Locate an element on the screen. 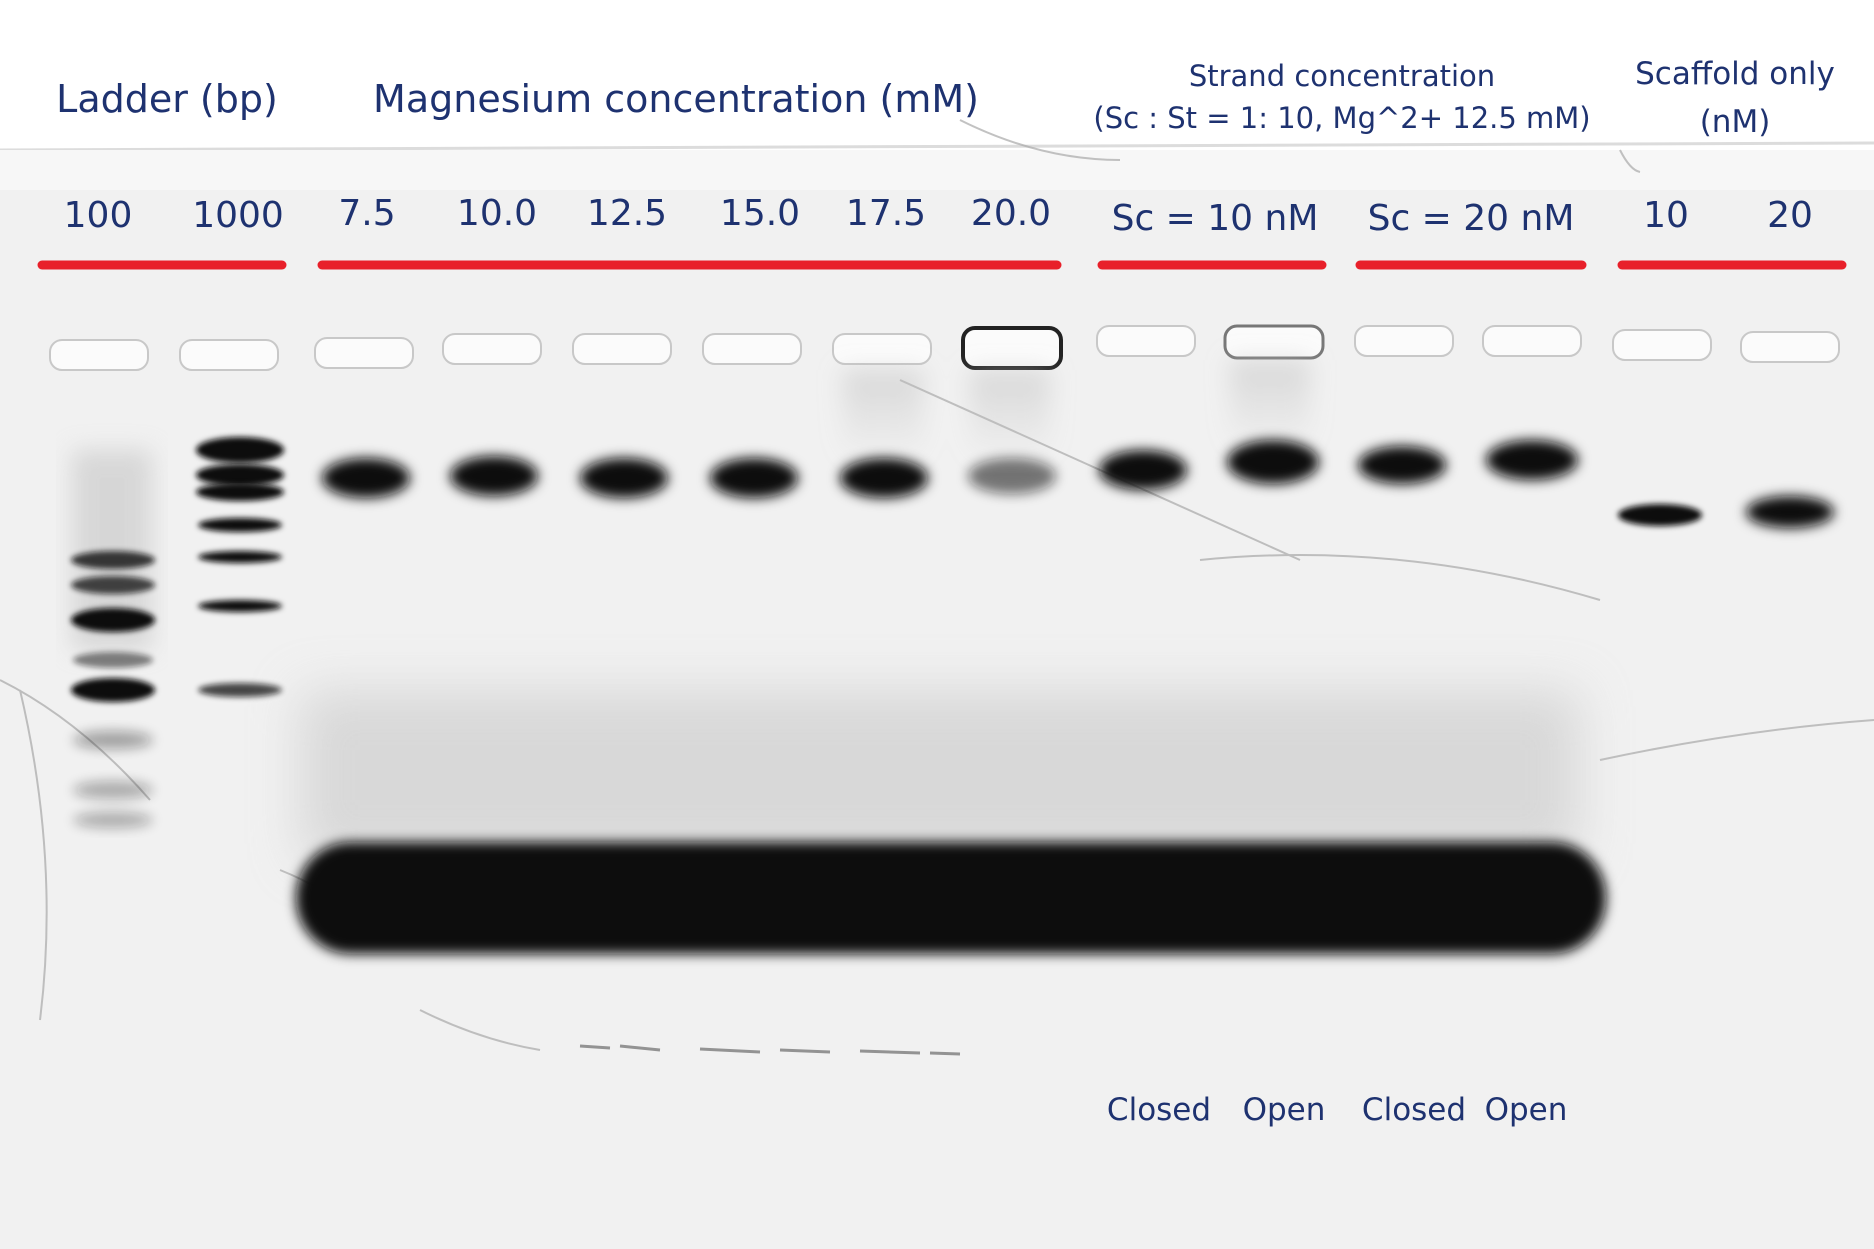  lane-label-scaffold-20: 20 is located at coordinates (1790, 215).